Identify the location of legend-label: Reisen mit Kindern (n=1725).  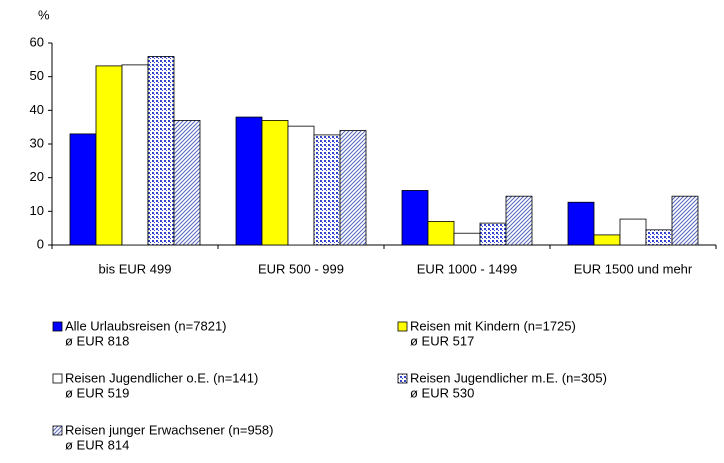
(493, 325).